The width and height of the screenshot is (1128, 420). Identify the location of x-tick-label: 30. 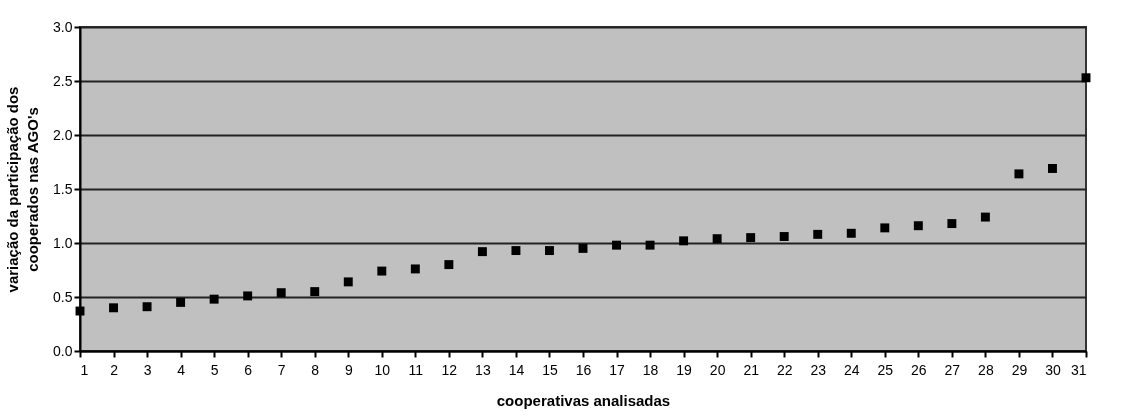
(1053, 369).